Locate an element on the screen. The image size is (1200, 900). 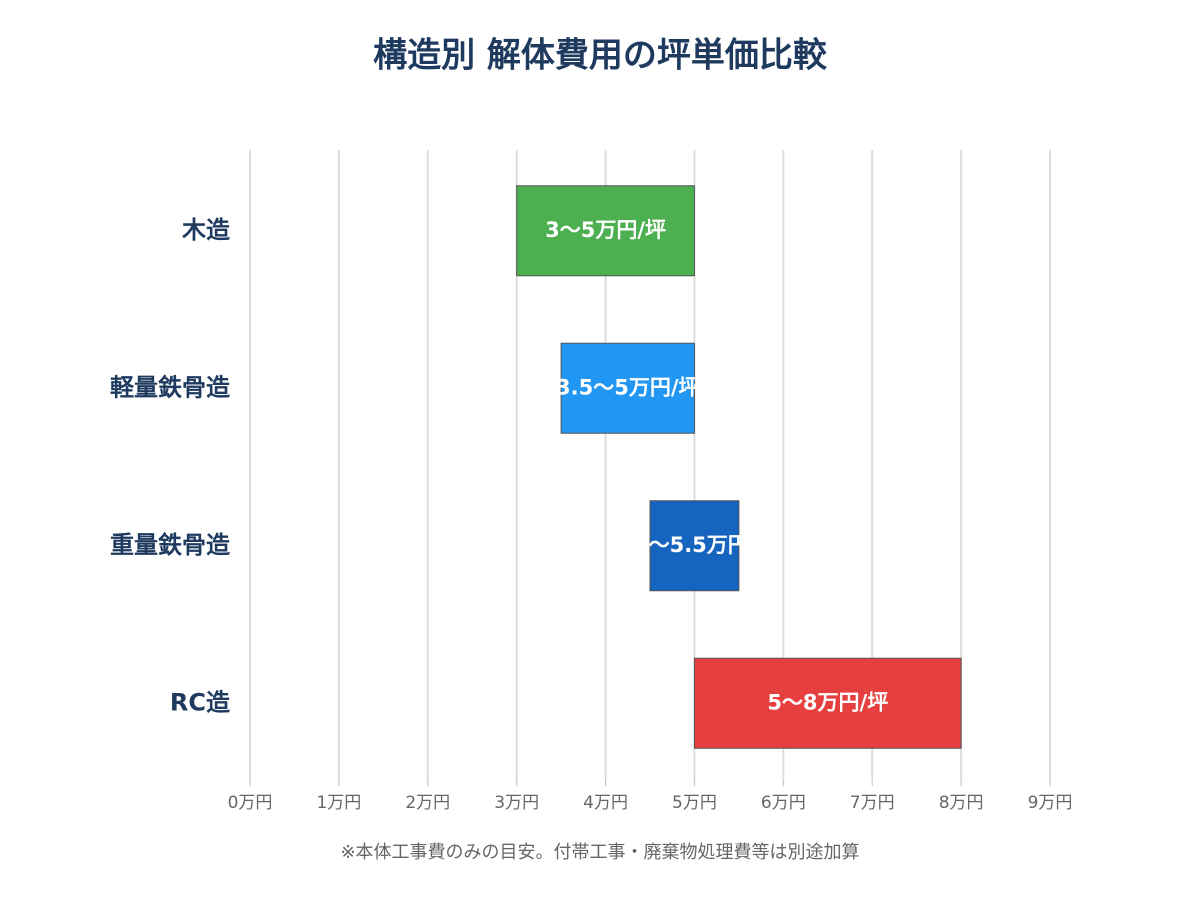
x-tick-label: 2万円 is located at coordinates (427, 803).